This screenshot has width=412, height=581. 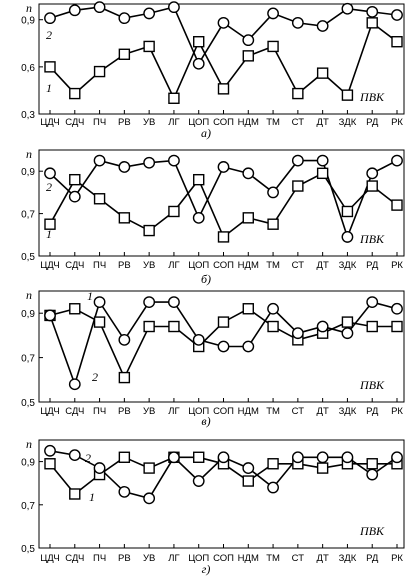 I want to click on y-tick-label: 0,9, so click(x=28, y=21).